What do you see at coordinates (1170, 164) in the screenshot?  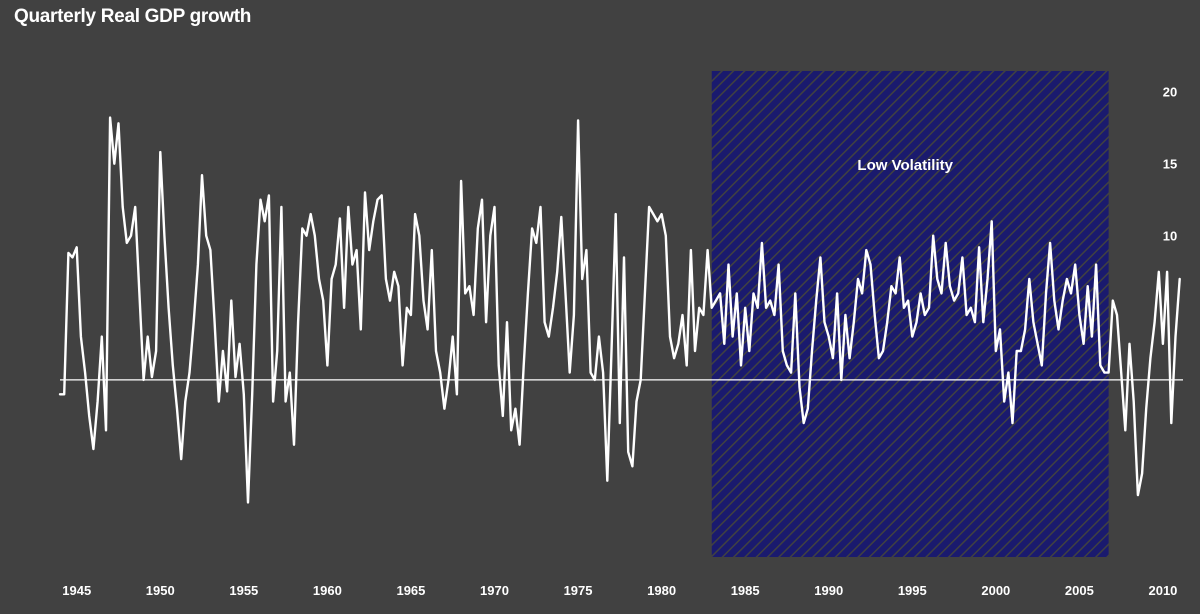 I see `y-tick-label: 15` at bounding box center [1170, 164].